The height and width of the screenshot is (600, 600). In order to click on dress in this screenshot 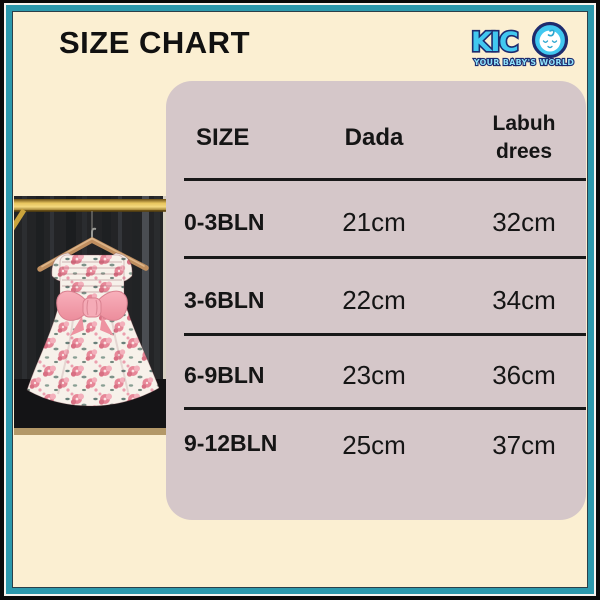, I will do `click(93, 329)`.